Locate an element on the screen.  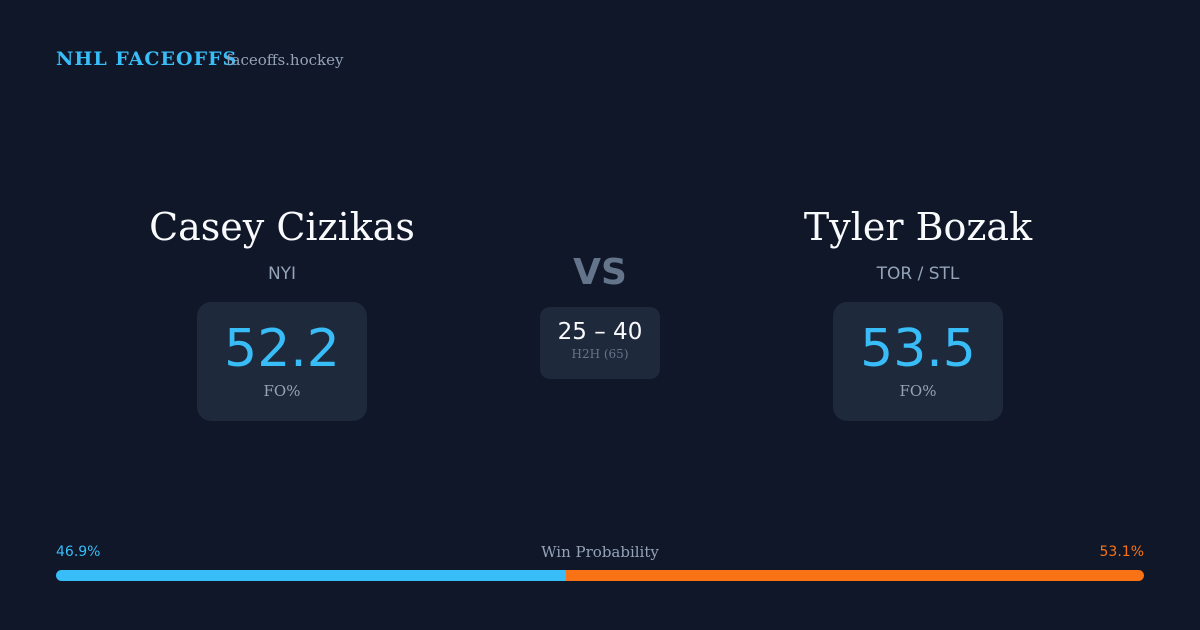
h2h-label: H2H (65) is located at coordinates (600, 354).